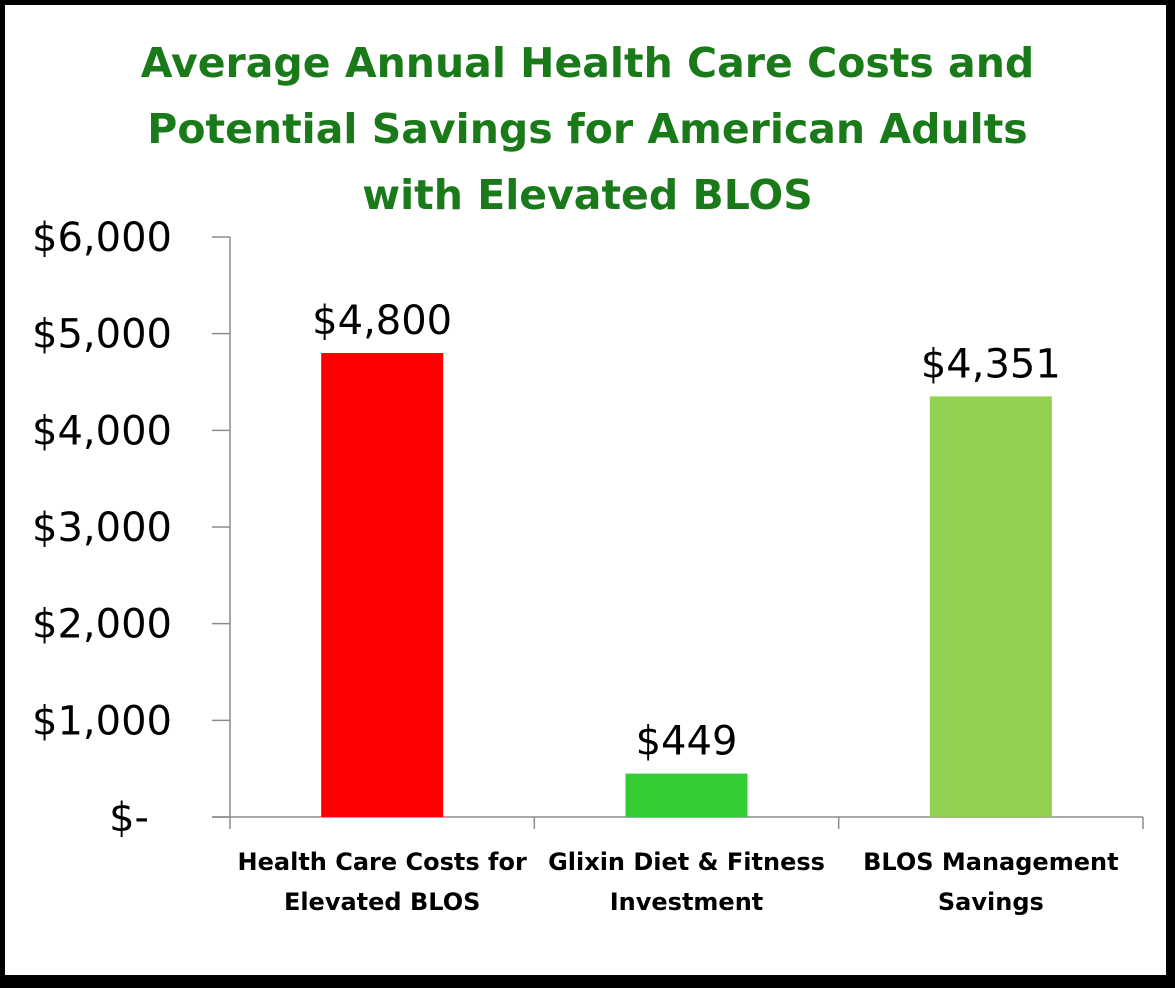 The width and height of the screenshot is (1175, 988). Describe the element at coordinates (129, 818) in the screenshot. I see `y-tick-label: $-` at that location.